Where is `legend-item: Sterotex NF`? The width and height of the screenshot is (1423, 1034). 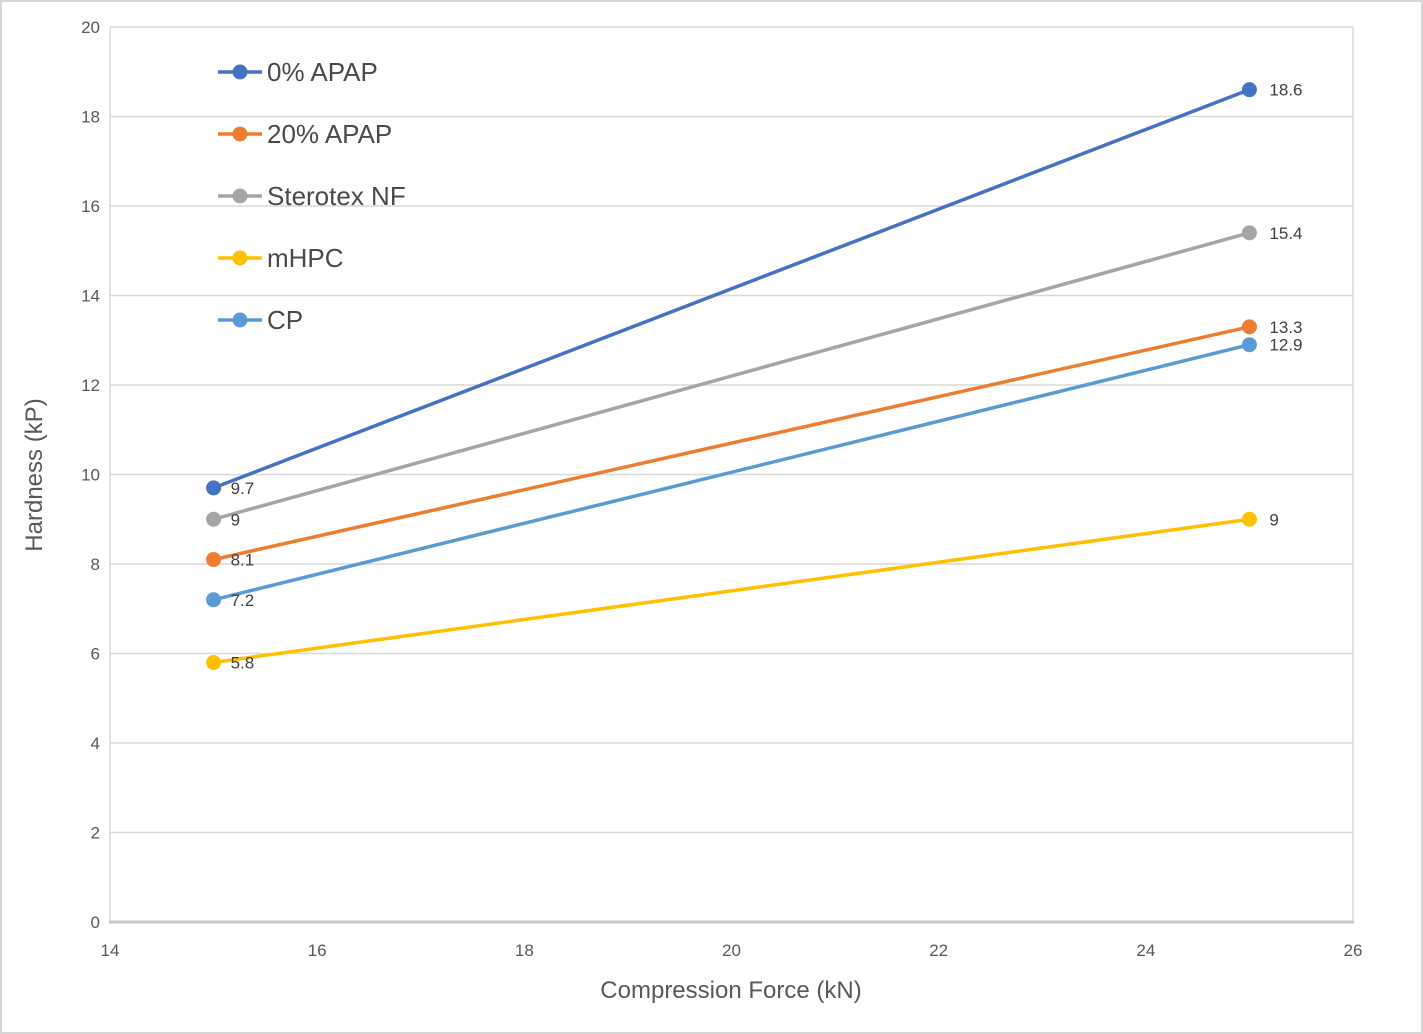 legend-item: Sterotex NF is located at coordinates (312, 196).